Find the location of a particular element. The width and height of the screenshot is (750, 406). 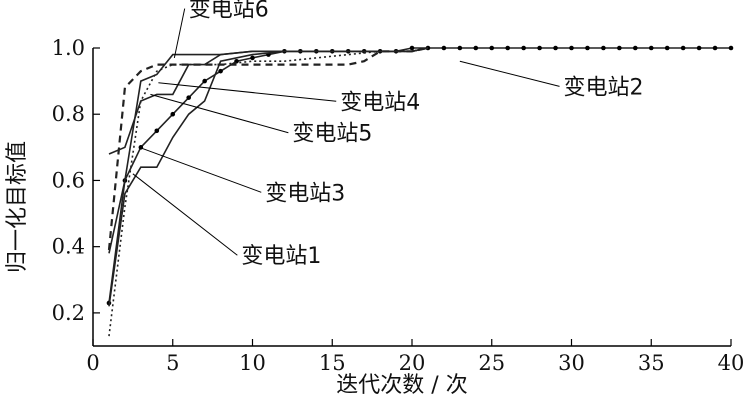

x-tick-label: 15 is located at coordinates (332, 363).